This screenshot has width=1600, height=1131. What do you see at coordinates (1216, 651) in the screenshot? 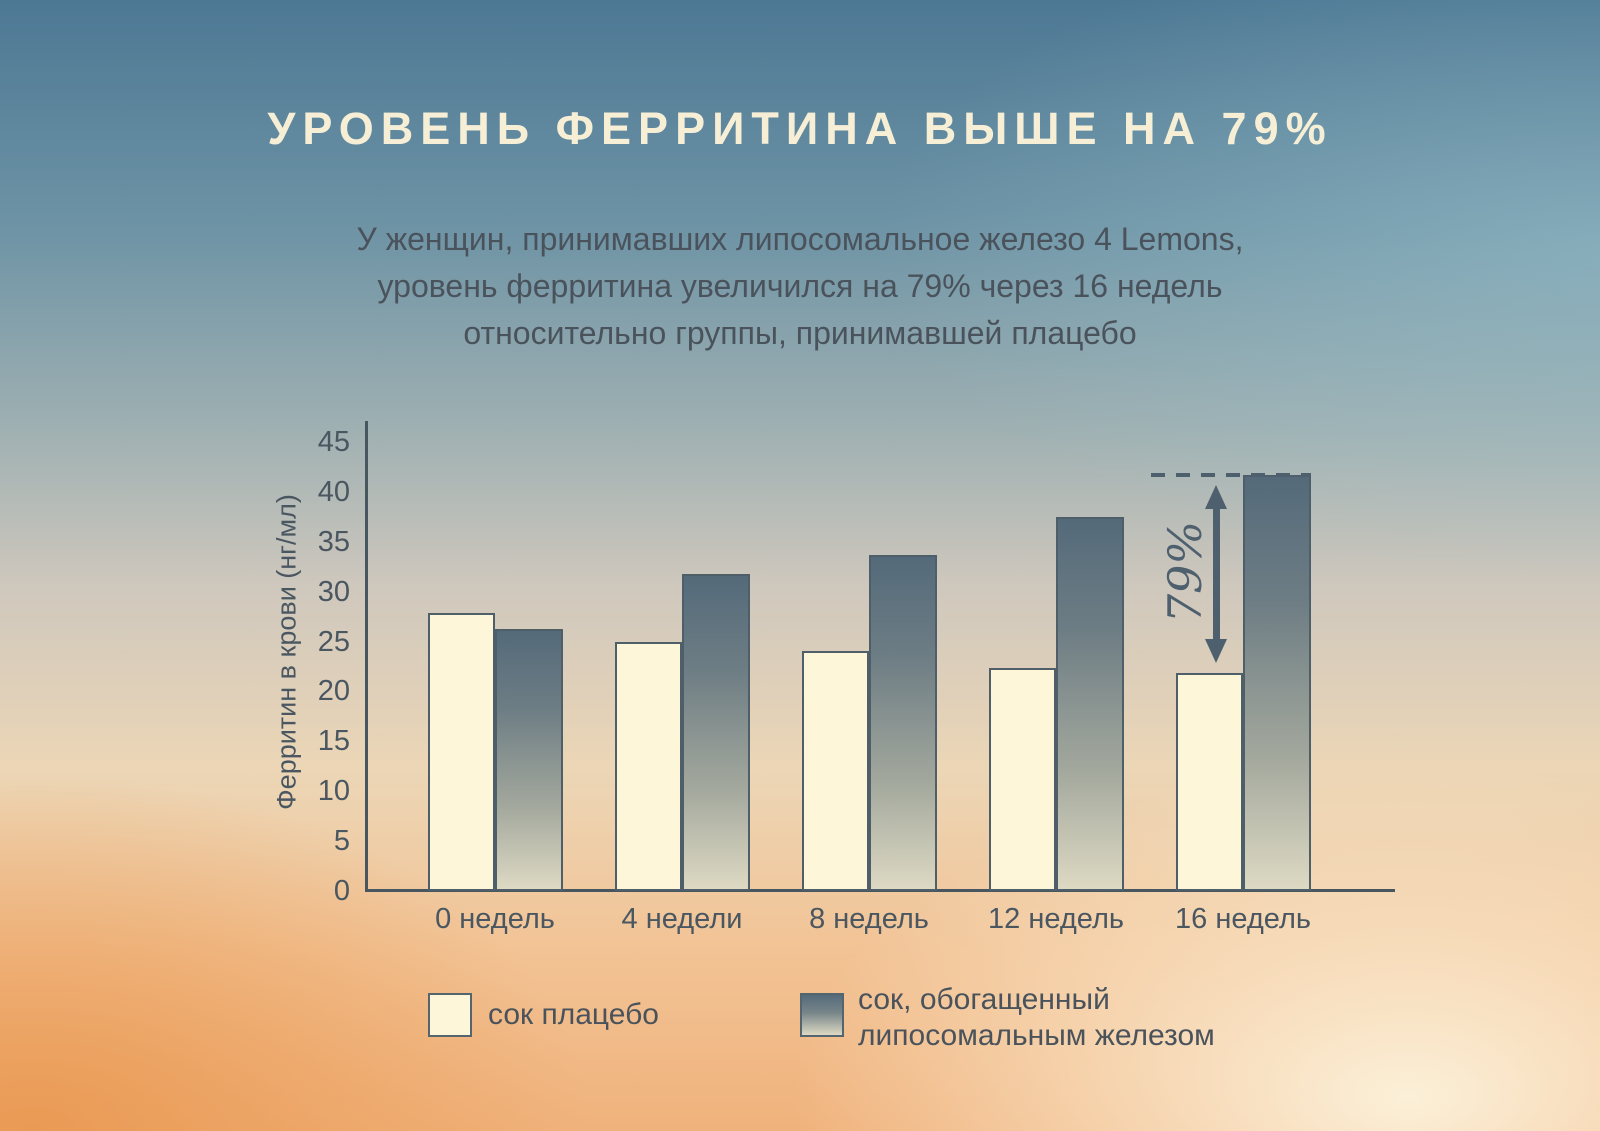
I see `annotation-arrow-down-head` at bounding box center [1216, 651].